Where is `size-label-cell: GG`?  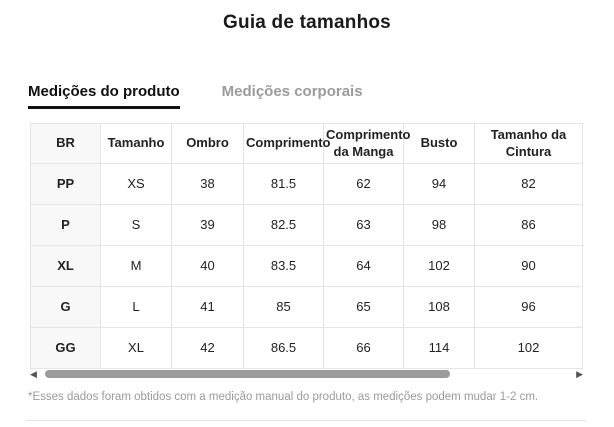
size-label-cell: GG is located at coordinates (65, 348).